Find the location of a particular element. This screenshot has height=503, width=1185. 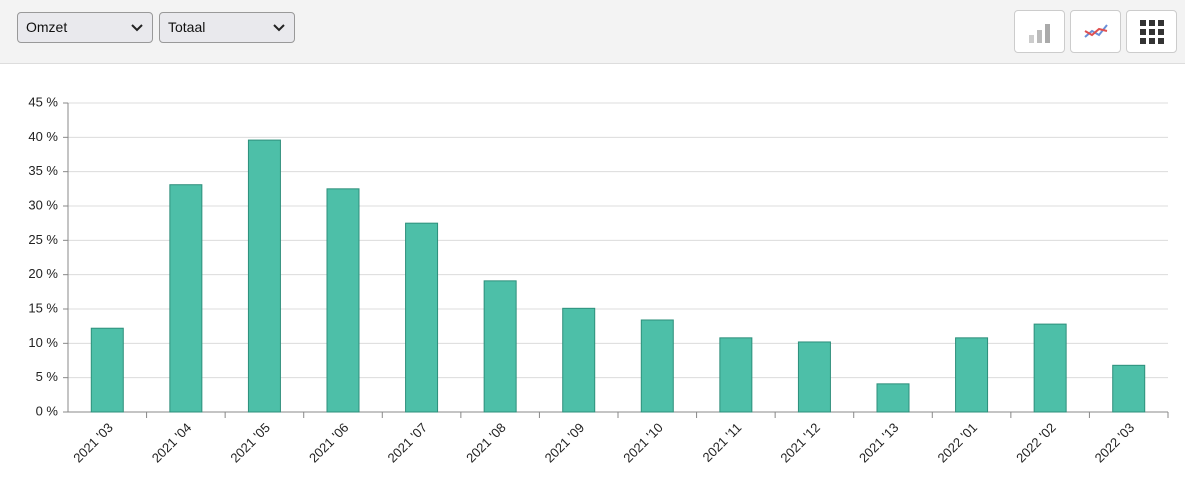

y-tick-label: 15 % is located at coordinates (43, 307).